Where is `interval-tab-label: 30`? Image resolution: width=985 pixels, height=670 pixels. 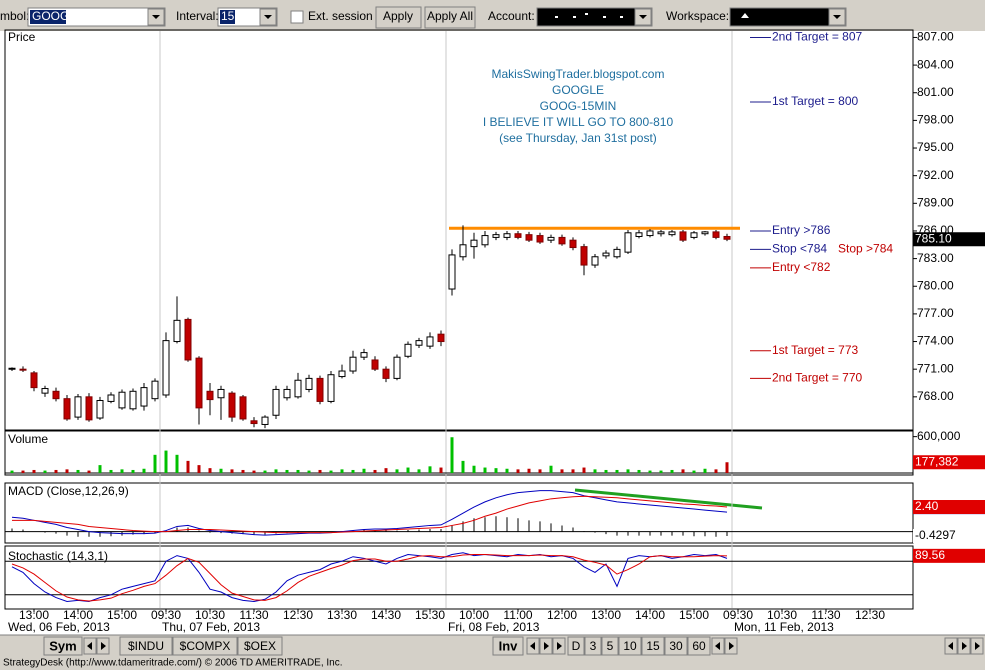
interval-tab-label: 30 is located at coordinates (676, 646).